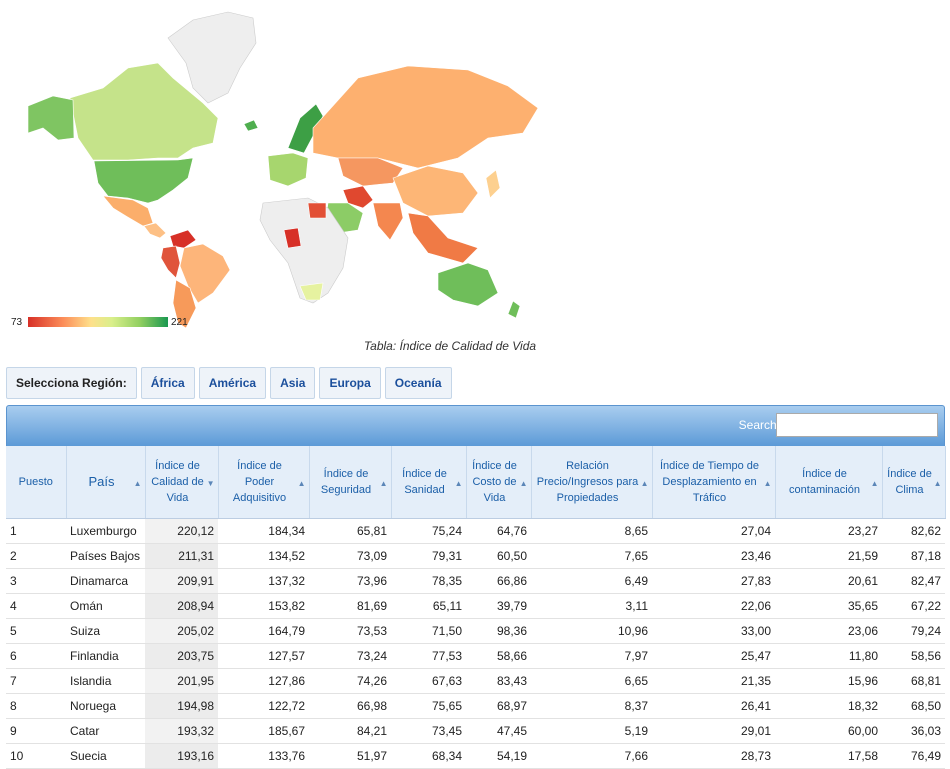 The image size is (950, 769). Describe the element at coordinates (71, 383) in the screenshot. I see `region-selector-label: Selecciona Región:` at that location.